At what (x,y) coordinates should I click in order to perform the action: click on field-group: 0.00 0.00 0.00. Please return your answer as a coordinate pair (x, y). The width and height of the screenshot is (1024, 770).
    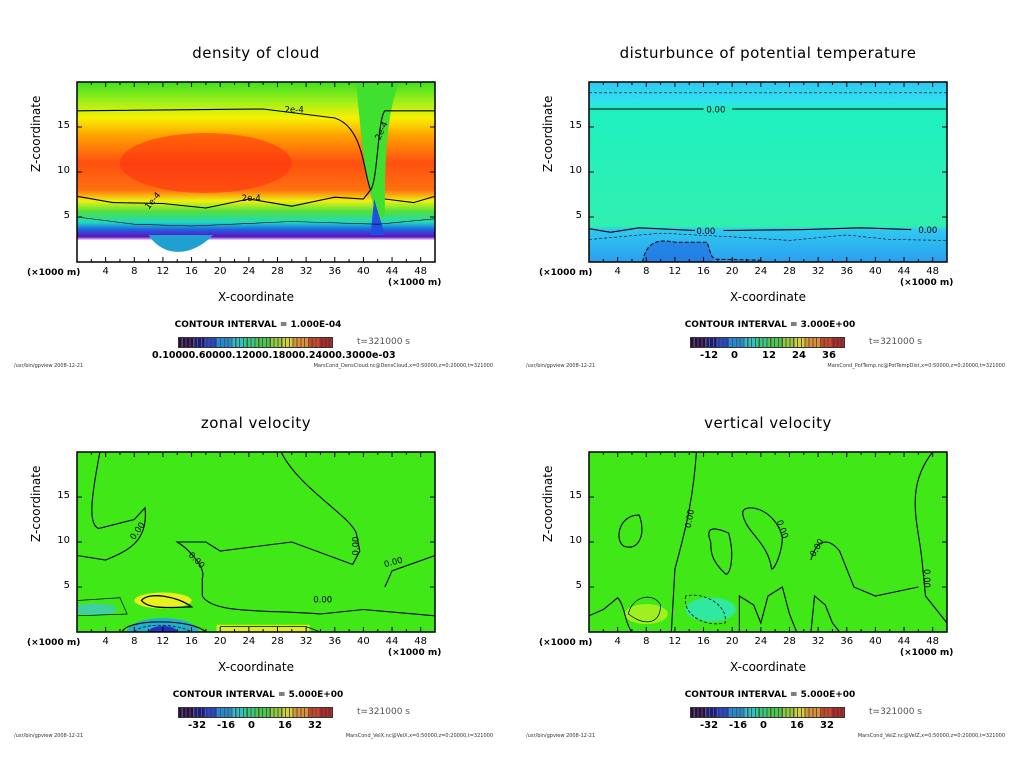
    Looking at the image, I should click on (768, 172).